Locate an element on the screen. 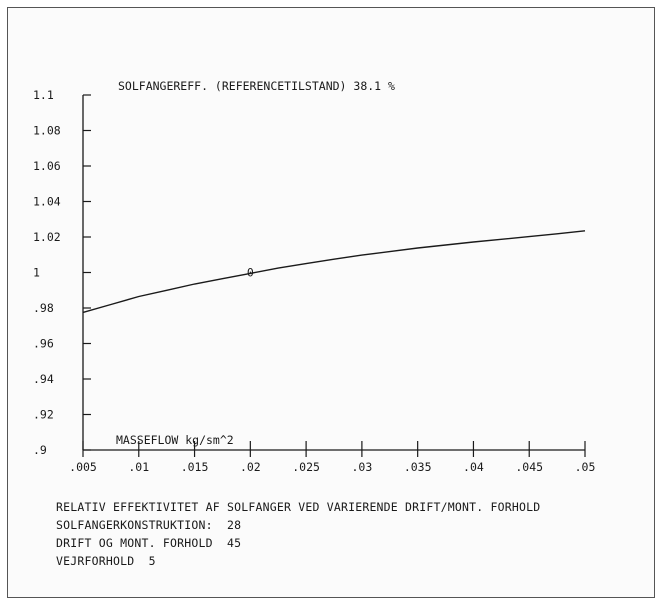 The height and width of the screenshot is (609, 663). x-axis-ticks: .005 .01 .015 .02 .025 .03 .035 .04 .045 .05 is located at coordinates (332, 457).